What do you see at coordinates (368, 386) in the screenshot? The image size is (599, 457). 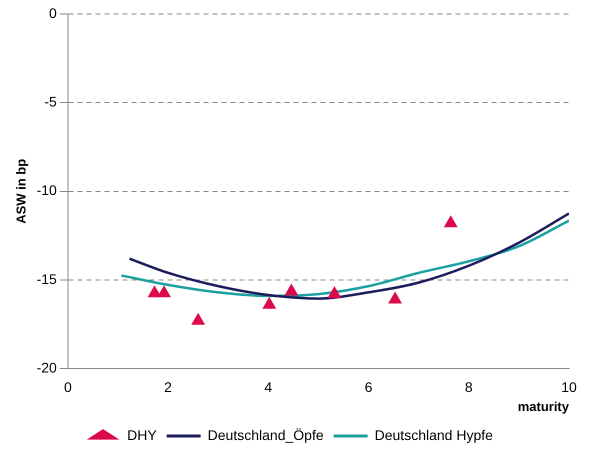 I see `x-tick-label: 6` at bounding box center [368, 386].